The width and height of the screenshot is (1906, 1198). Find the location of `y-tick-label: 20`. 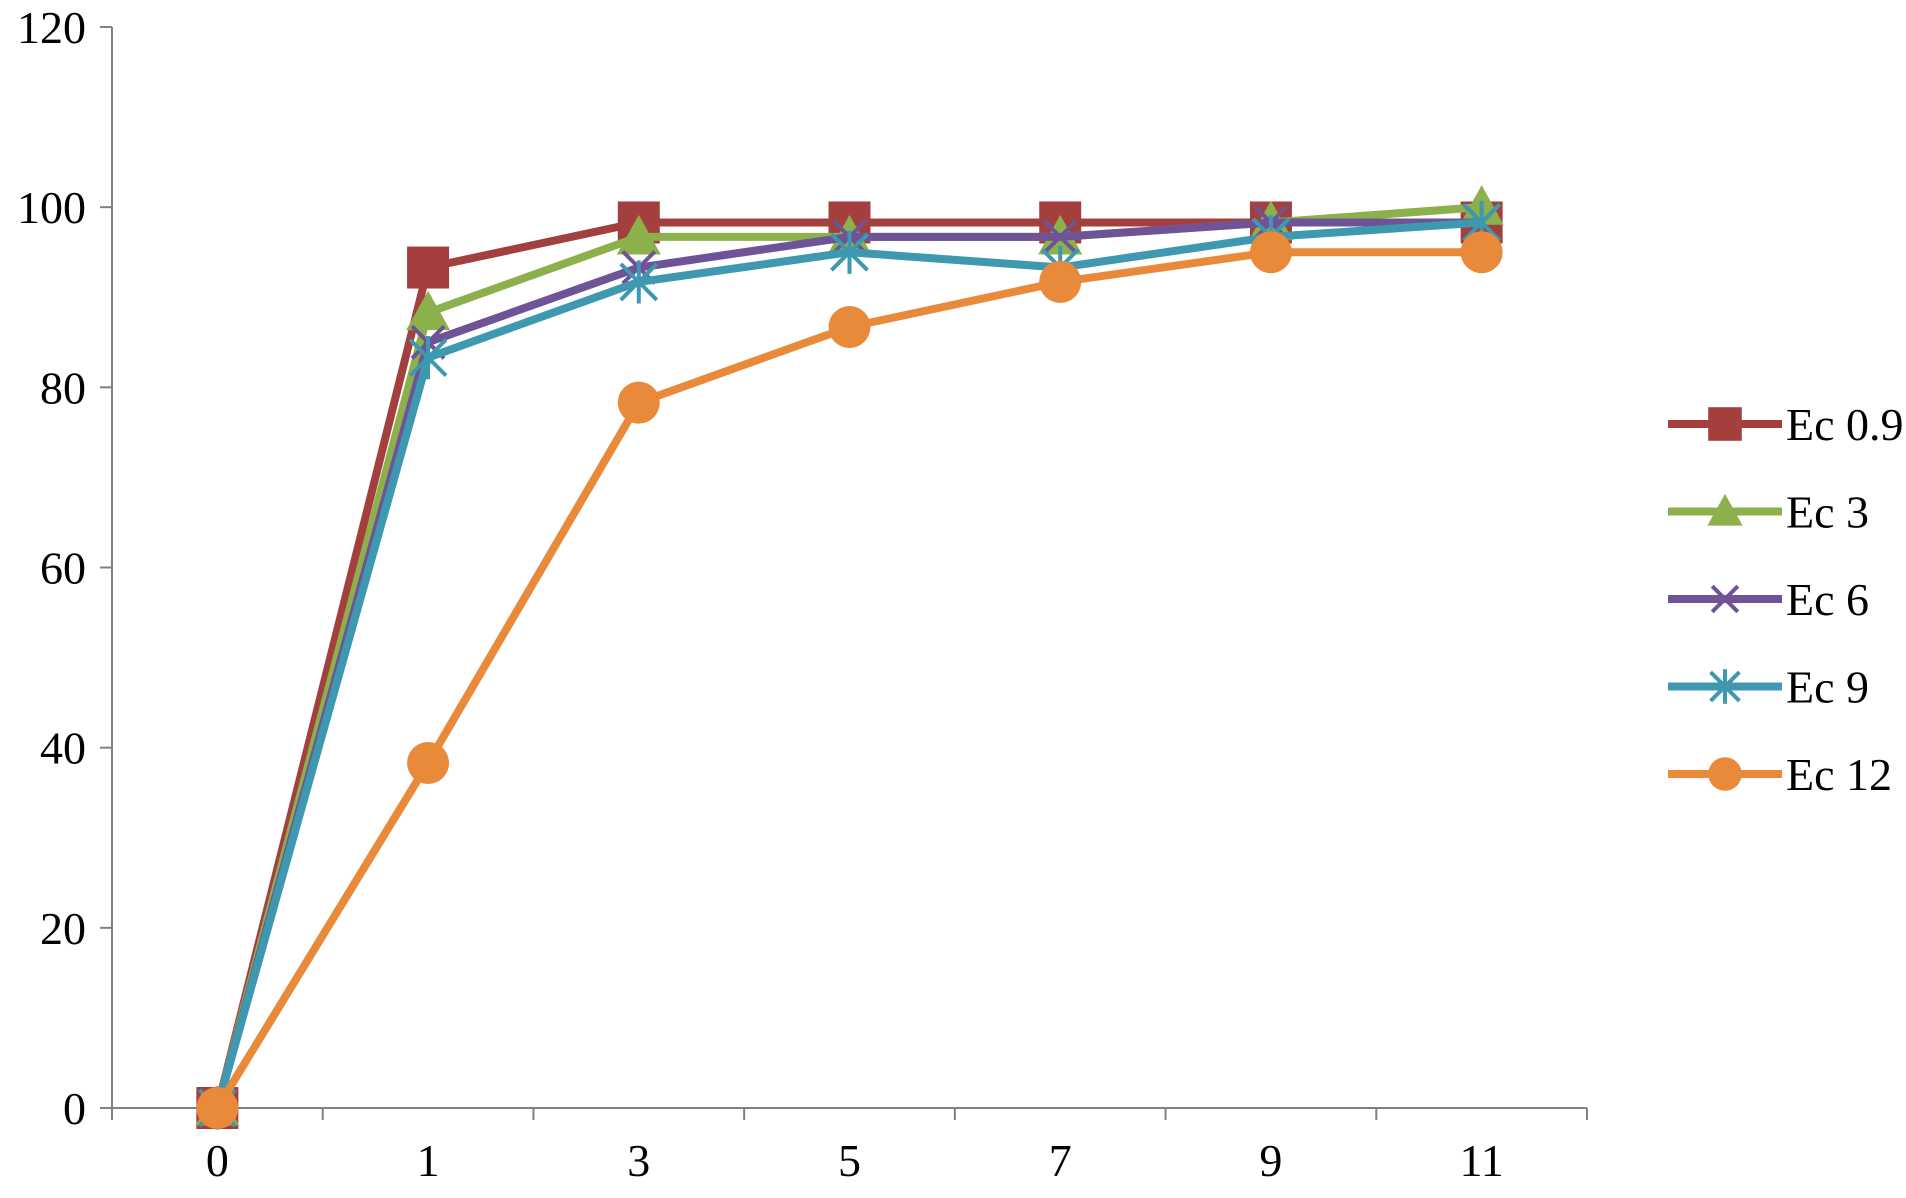

y-tick-label: 20 is located at coordinates (63, 928).